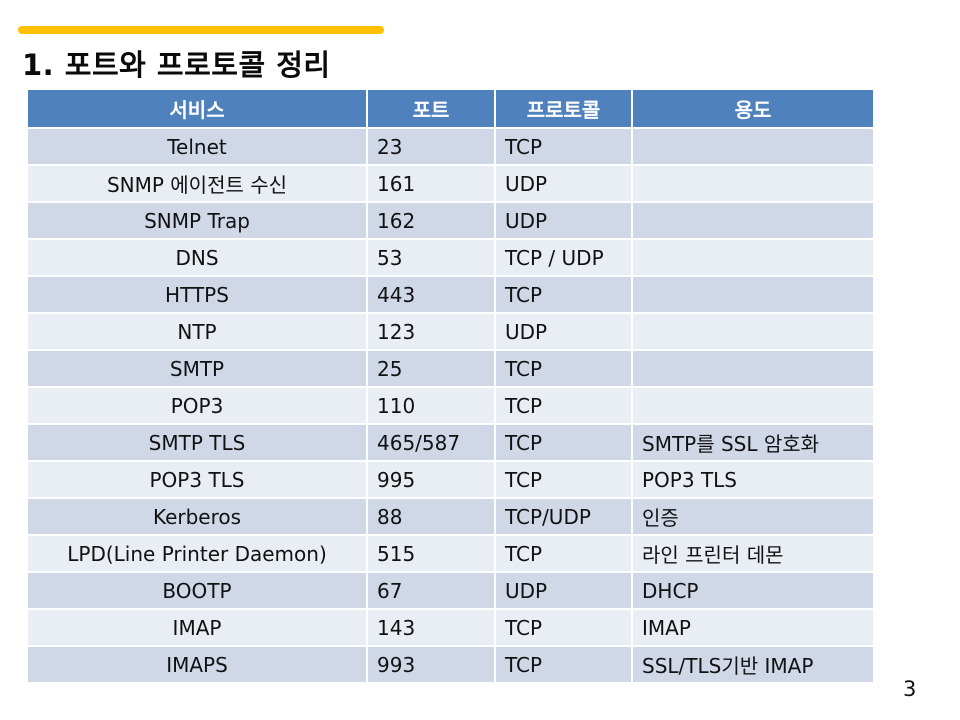  I want to click on cell-usage: SMTP를 SSL 암호화, so click(753, 442).